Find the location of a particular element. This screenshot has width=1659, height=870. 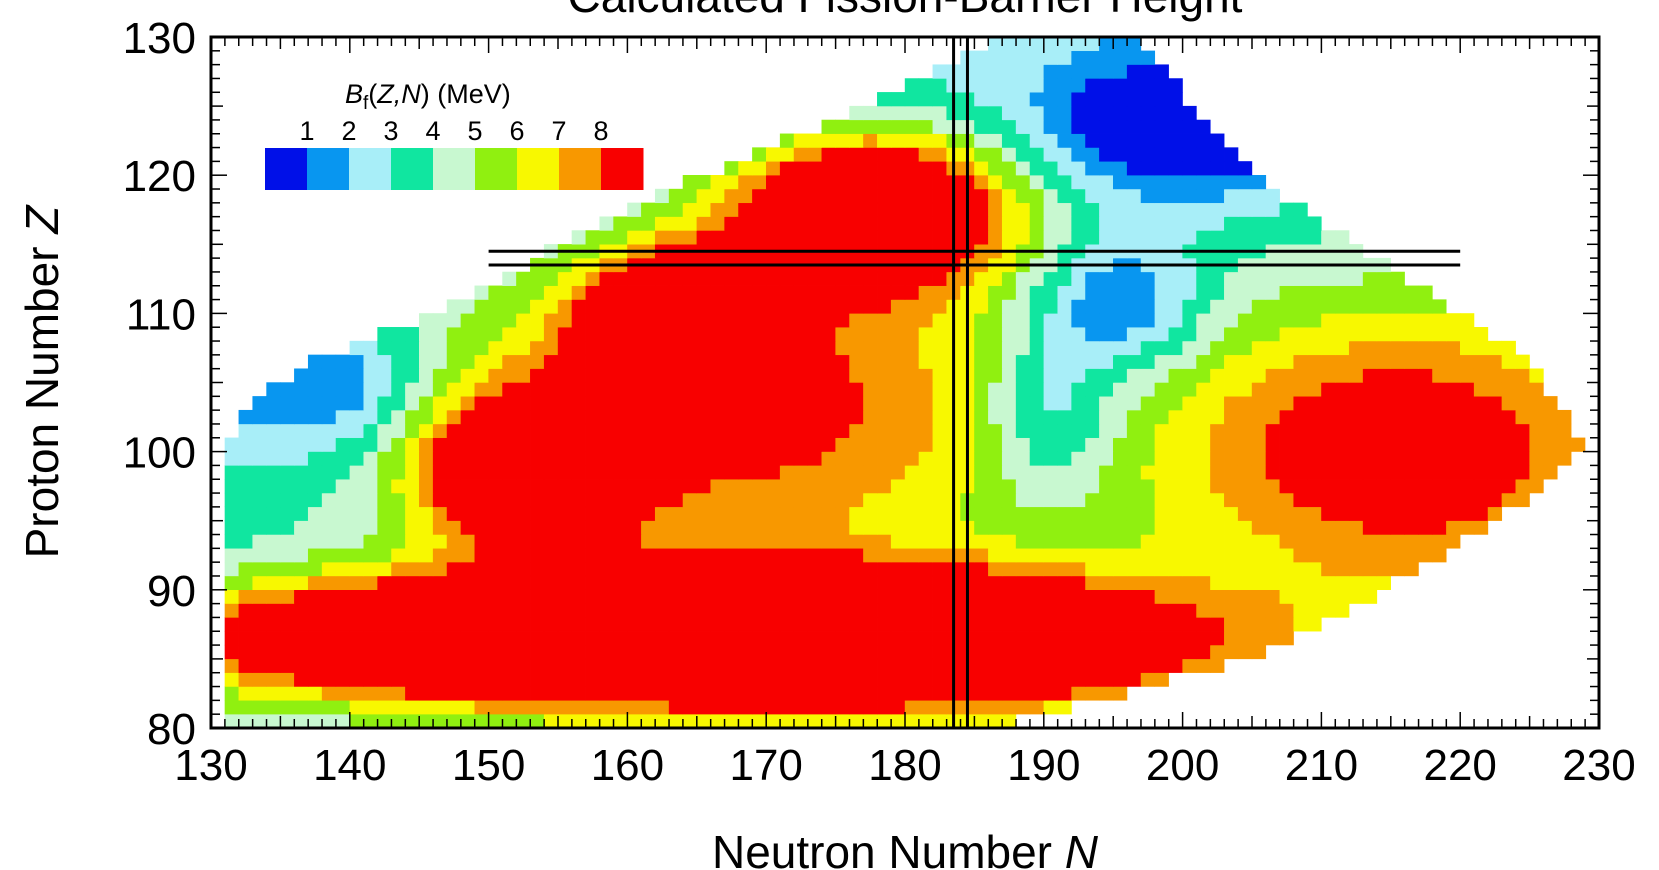

colorbar-tick-label: 2 is located at coordinates (348, 131).